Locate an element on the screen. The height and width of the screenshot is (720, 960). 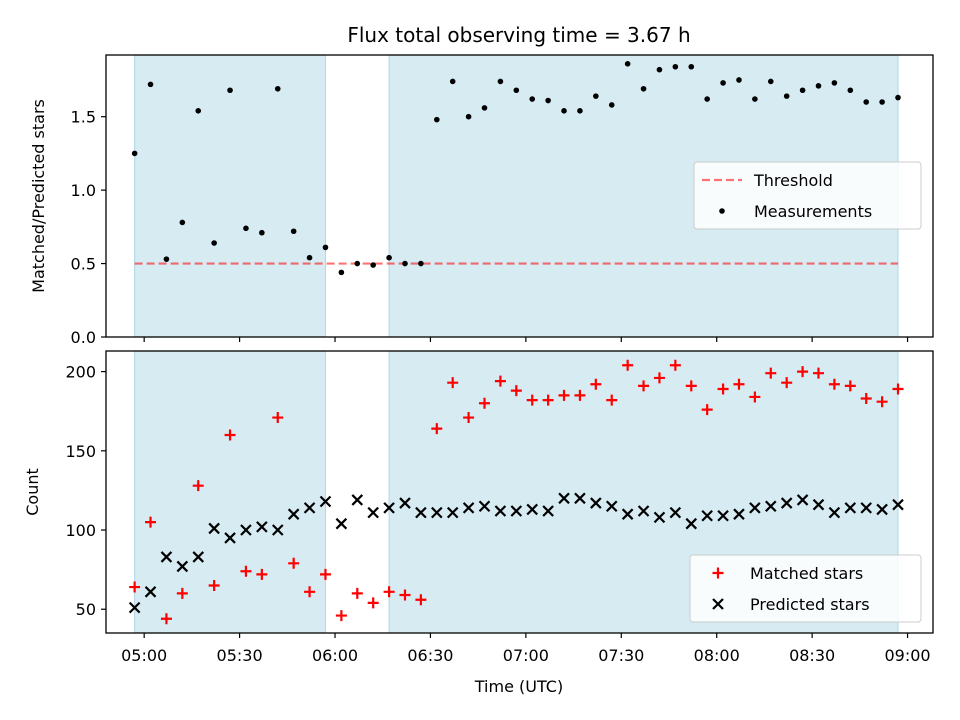
count-y-tick-label: 200 is located at coordinates (80, 372).